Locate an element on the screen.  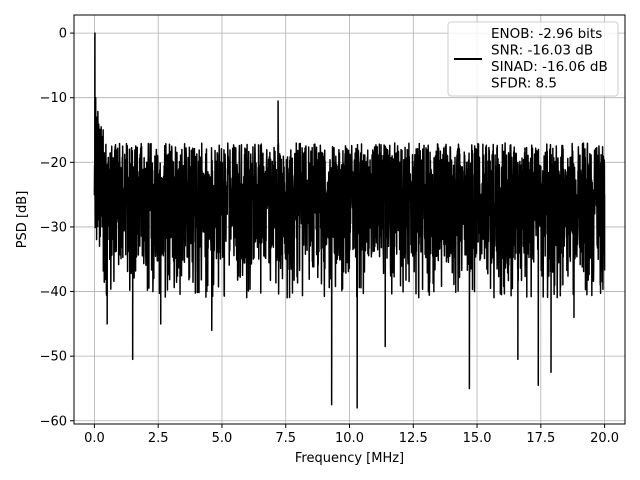
y-axis-ticks: 0 −10 −20 −30 −40 −50 −60 is located at coordinates (57, 228).